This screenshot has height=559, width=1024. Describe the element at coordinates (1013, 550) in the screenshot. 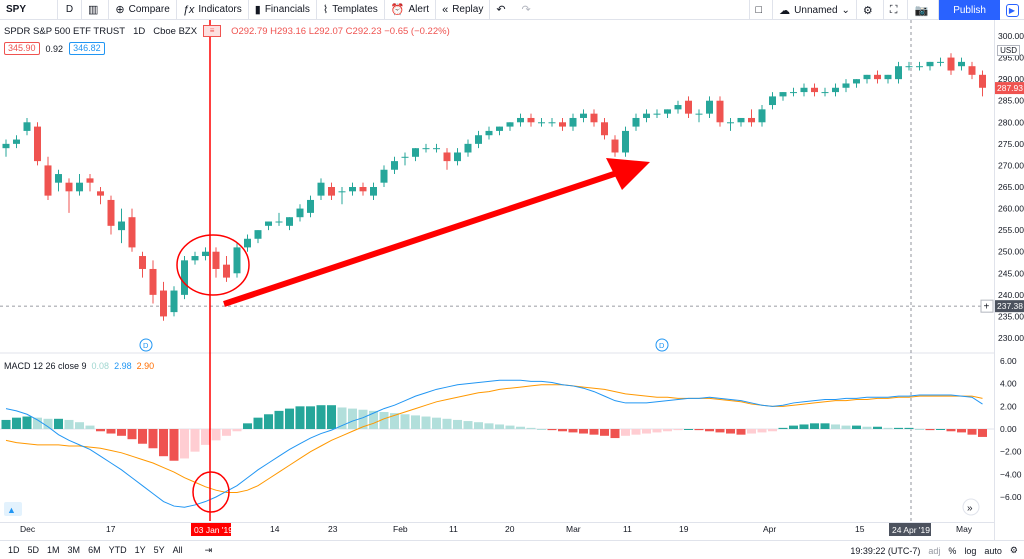

I see `axis-settings-icon: ⚙` at that location.